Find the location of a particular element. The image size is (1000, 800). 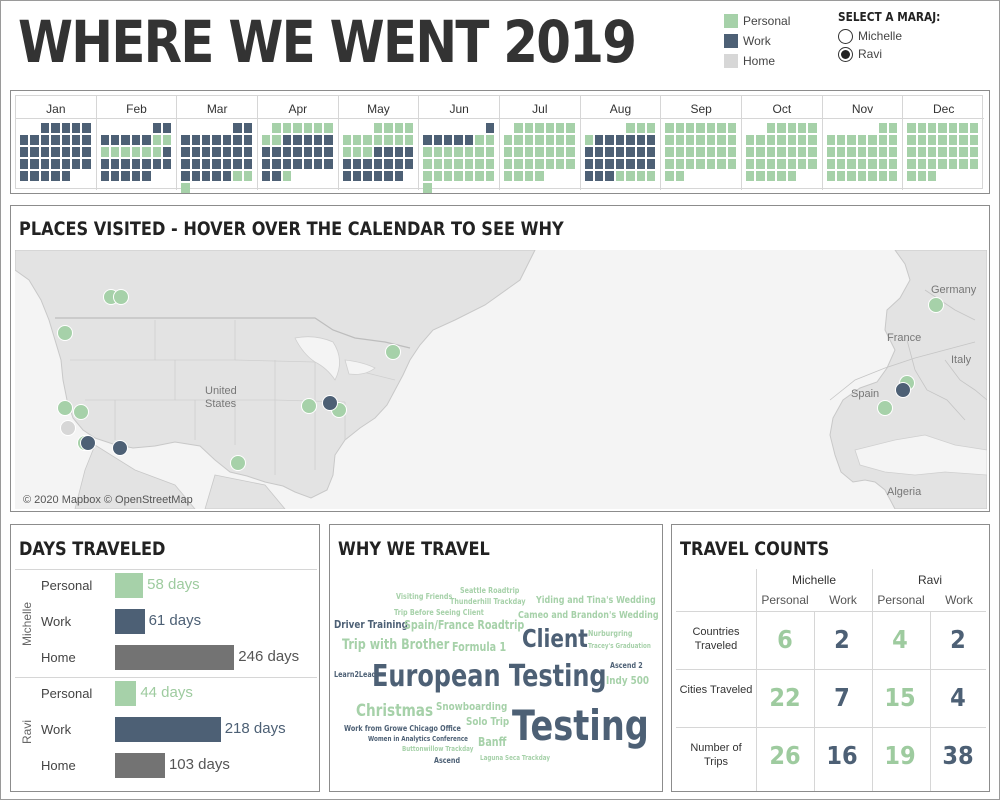

word-cloud-item: Women in Analytics Conference is located at coordinates (418, 739).